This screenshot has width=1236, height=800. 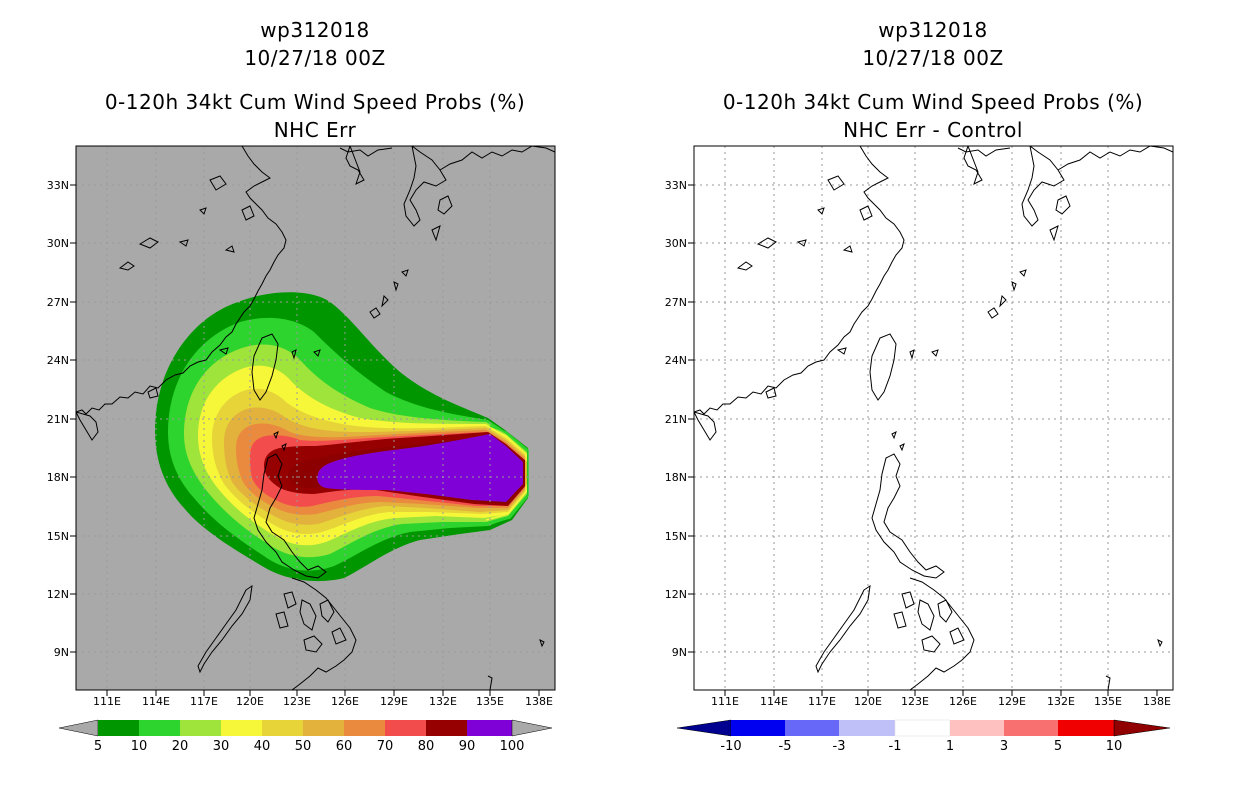 What do you see at coordinates (676, 594) in the screenshot?
I see `right-lat-label: 12N` at bounding box center [676, 594].